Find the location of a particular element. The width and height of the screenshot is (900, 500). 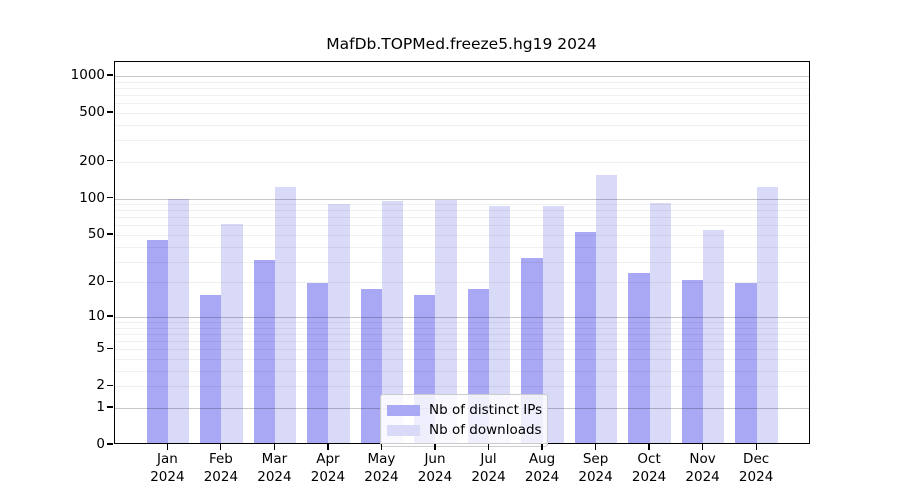

bar-oct-downloads is located at coordinates (660, 323).